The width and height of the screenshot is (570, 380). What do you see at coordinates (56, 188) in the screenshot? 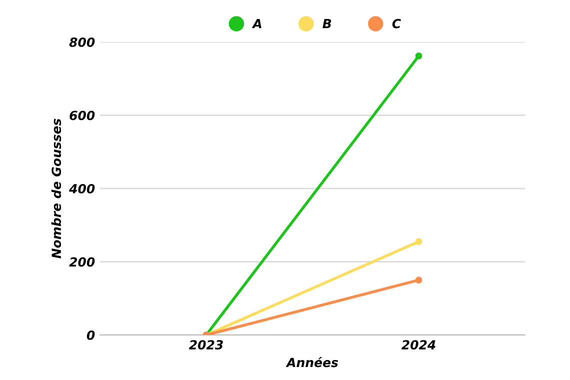
I see `y-axis-title: Nombre de Gousses` at bounding box center [56, 188].